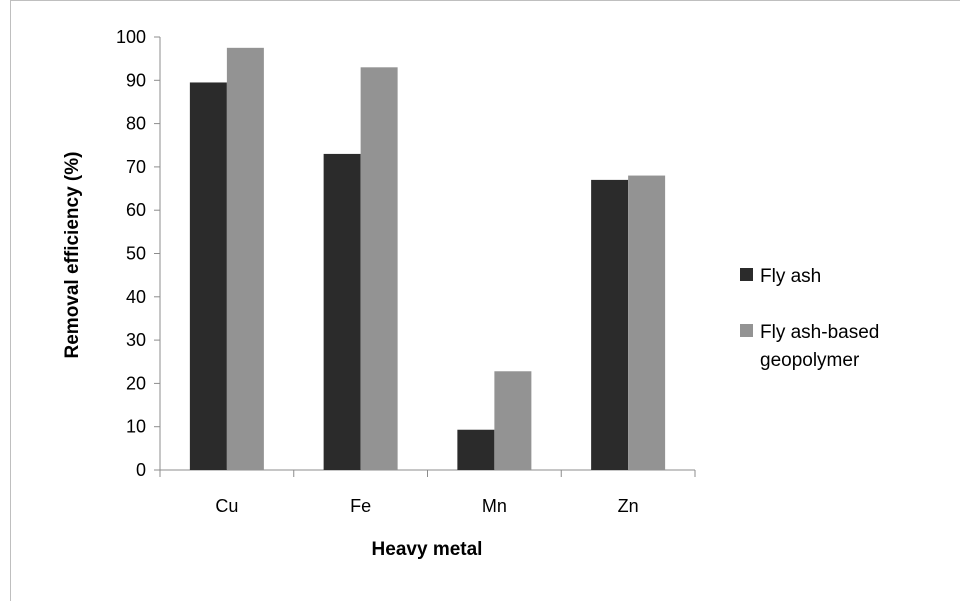 The height and width of the screenshot is (601, 961). What do you see at coordinates (136, 383) in the screenshot?
I see `y-tick-label: 20` at bounding box center [136, 383].